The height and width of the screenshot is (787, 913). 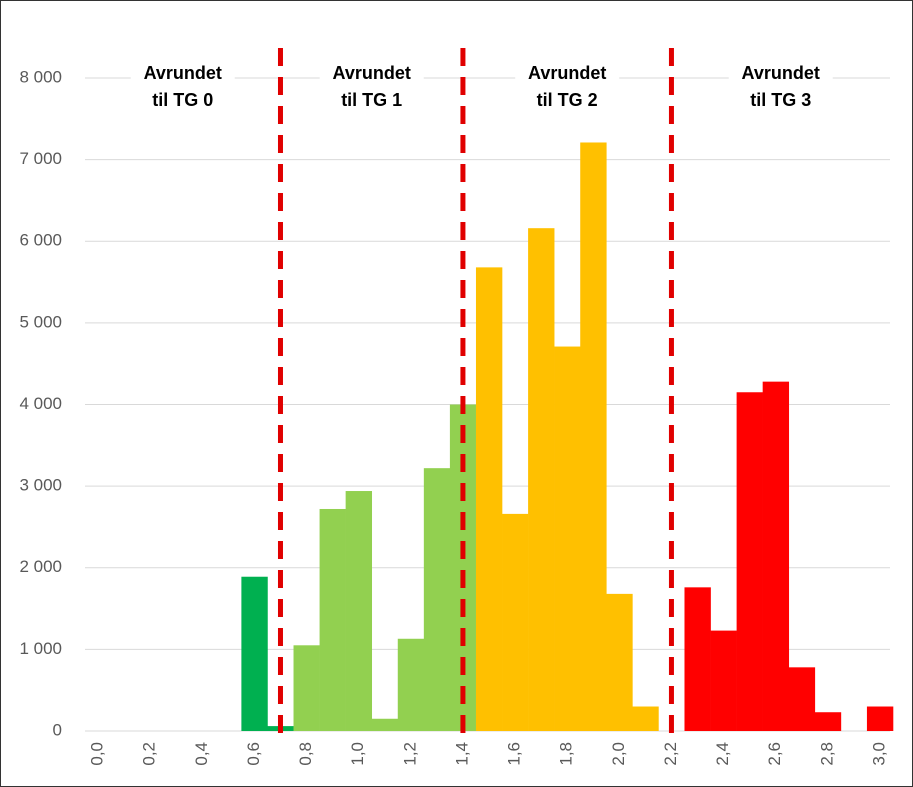 What do you see at coordinates (57, 729) in the screenshot?
I see `y-tick-label: 0` at bounding box center [57, 729].